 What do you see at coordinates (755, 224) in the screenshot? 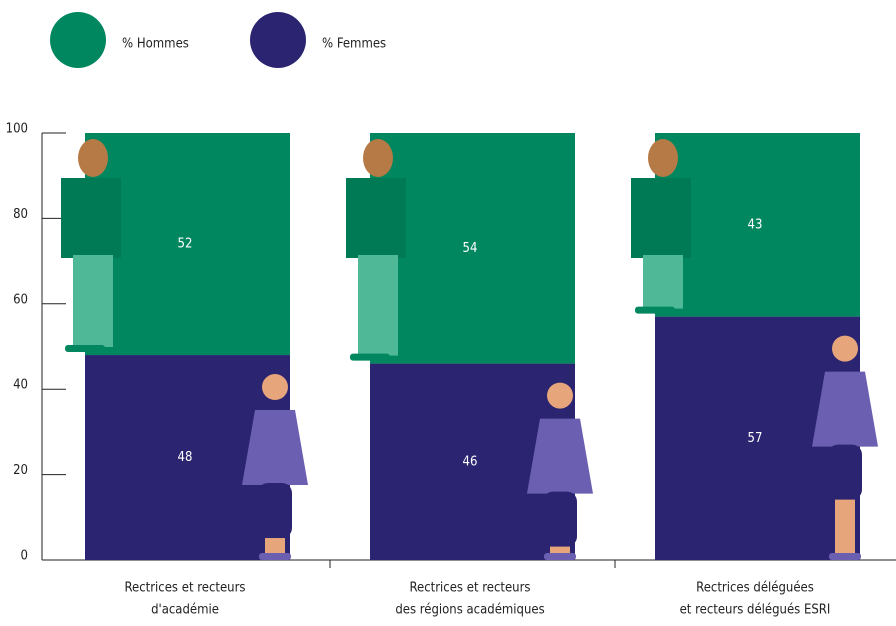
I see `value-label: 43` at bounding box center [755, 224].